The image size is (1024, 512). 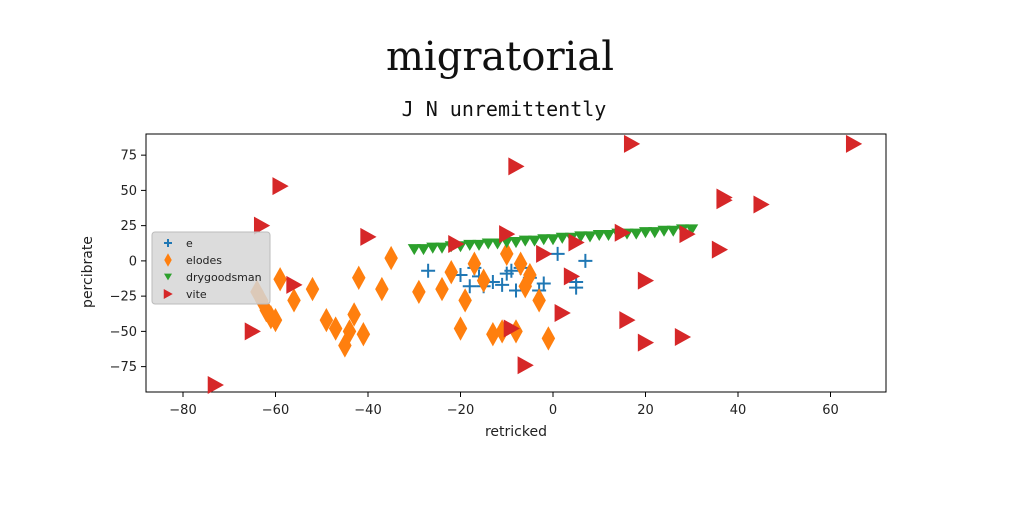 What do you see at coordinates (211, 268) in the screenshot?
I see `legend-box` at bounding box center [211, 268].